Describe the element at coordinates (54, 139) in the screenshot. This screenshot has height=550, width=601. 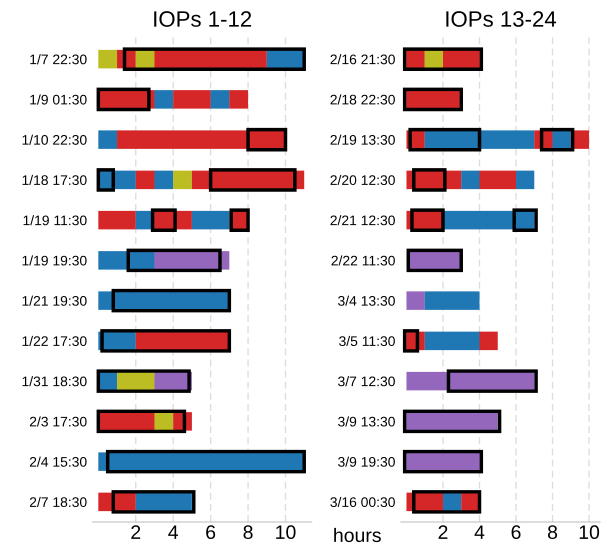
I see `y-tick-label: 1/10 22:30` at that location.